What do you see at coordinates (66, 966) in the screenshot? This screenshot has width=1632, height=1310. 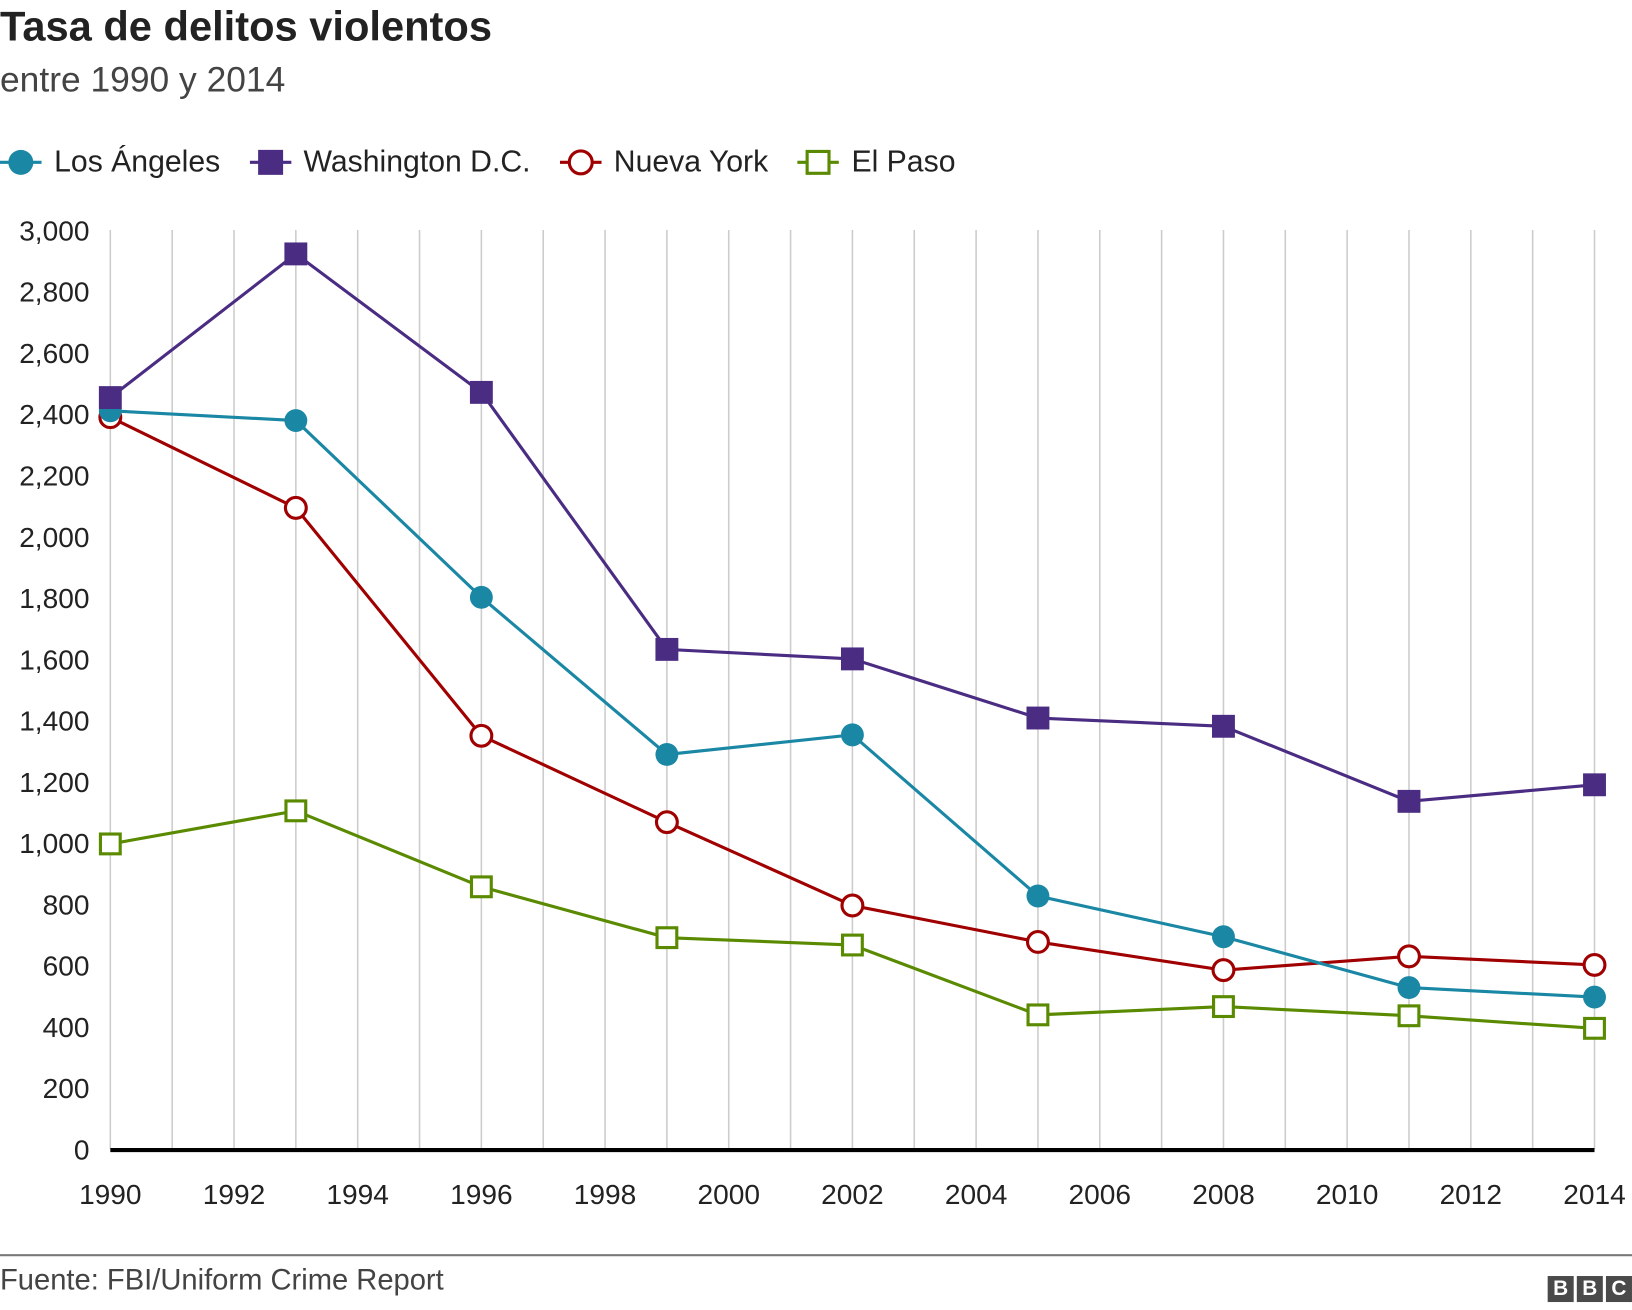 I see `y-tick-label: 600` at bounding box center [66, 966].